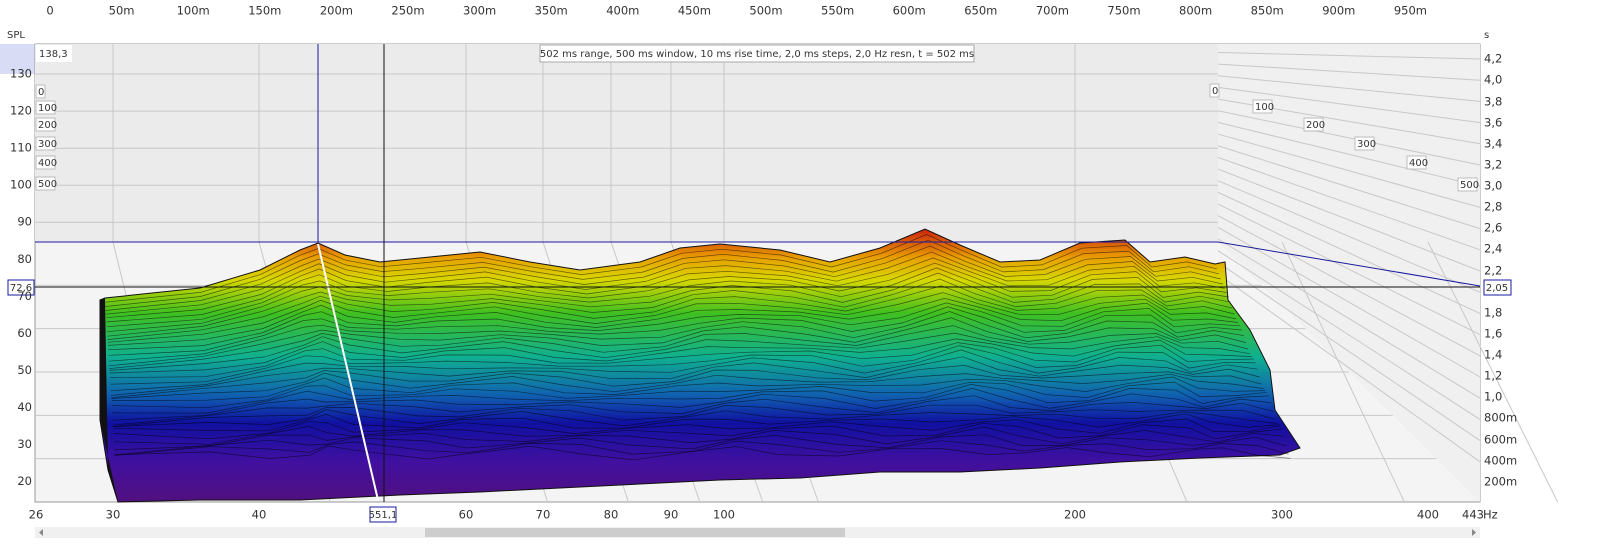 Image resolution: width=1607 pixels, height=553 pixels. I want to click on top-tick-label: 800m, so click(1195, 11).